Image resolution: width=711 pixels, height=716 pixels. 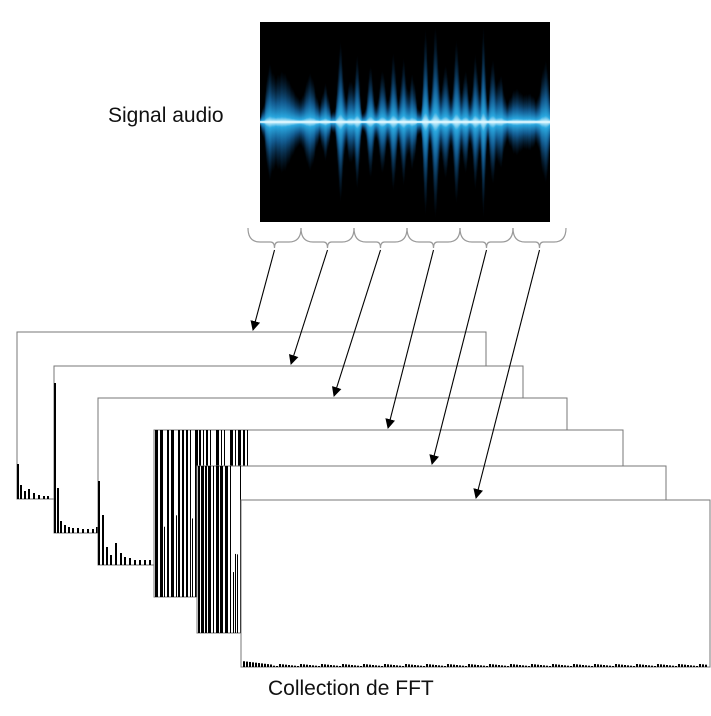 I want to click on audio-waveform-image, so click(x=405, y=122).